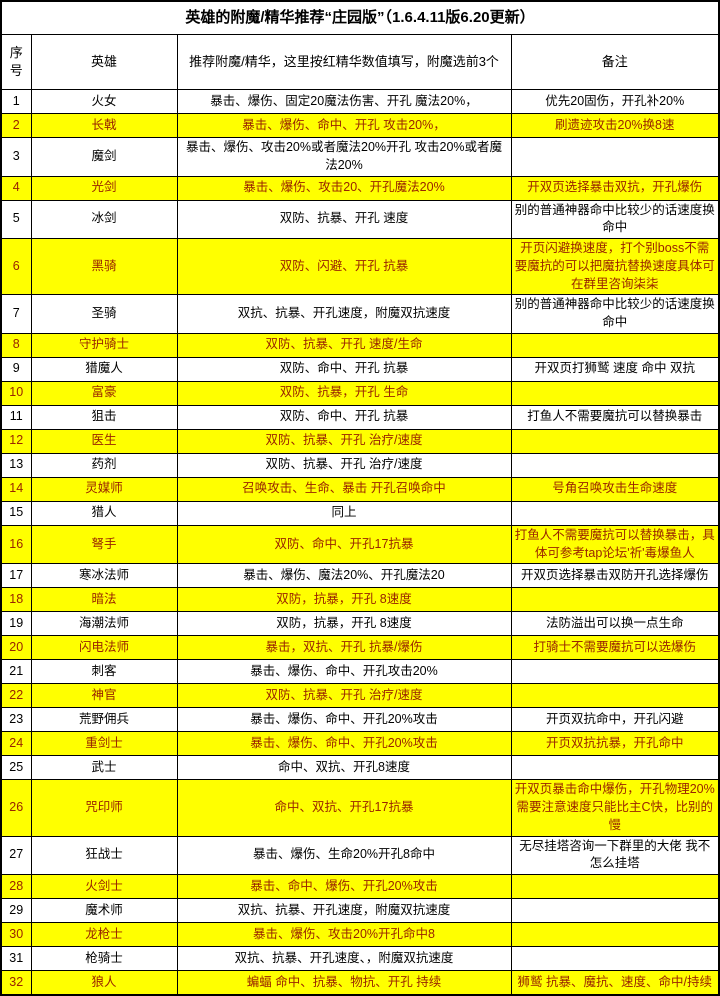 The height and width of the screenshot is (996, 720). I want to click on table-row: 3 魔剑 暴击、爆伤、攻击20%或者魔法20%开孔 攻击20%或者魔法20%, so click(360, 157).